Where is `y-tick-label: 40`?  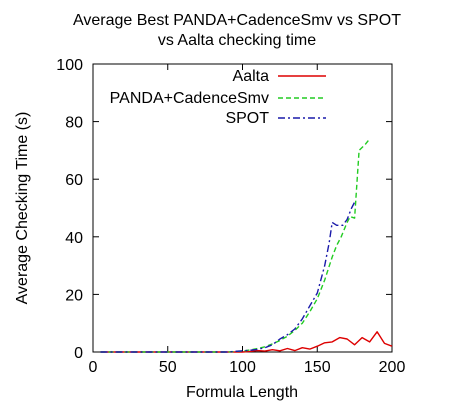 y-tick-label: 40 is located at coordinates (74, 238).